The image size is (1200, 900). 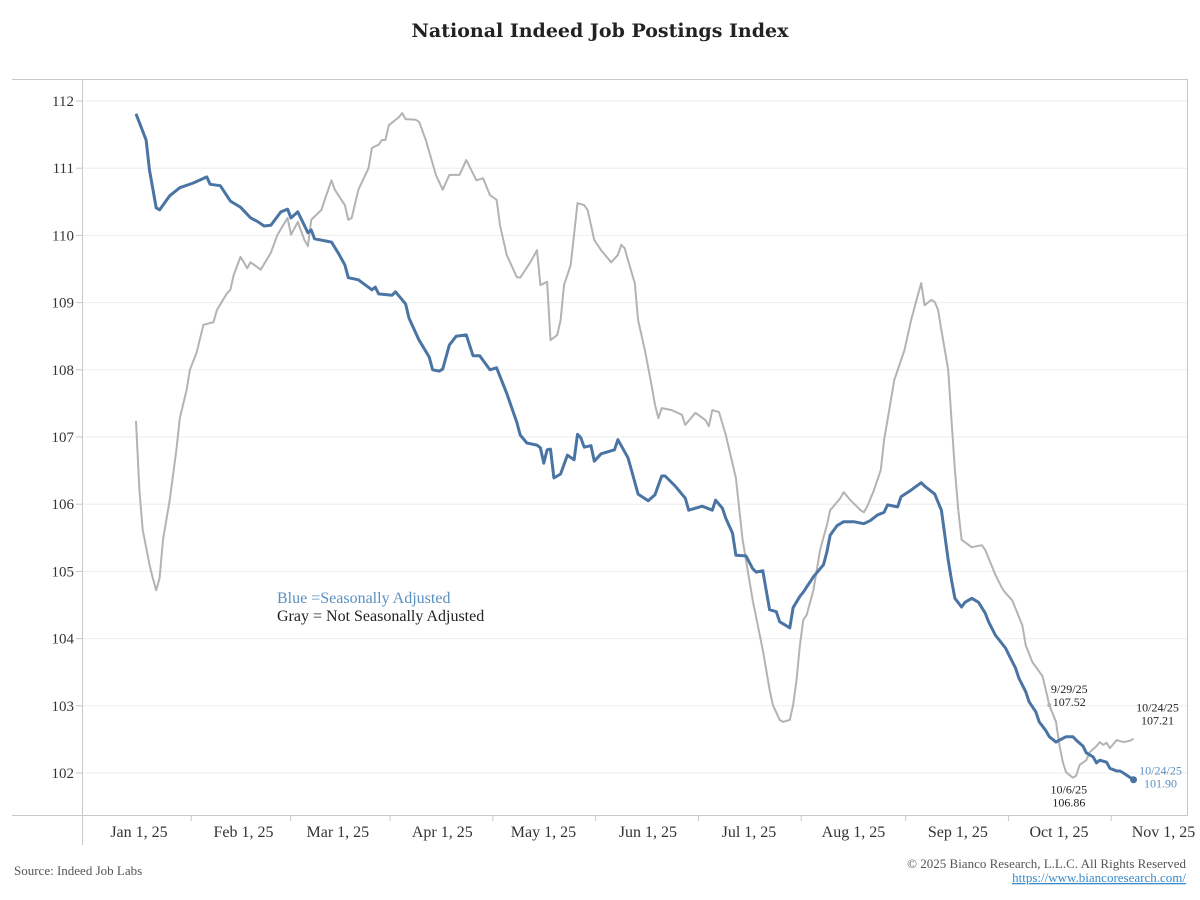 I want to click on x-tick-label: Apr 1, 25, so click(x=442, y=832).